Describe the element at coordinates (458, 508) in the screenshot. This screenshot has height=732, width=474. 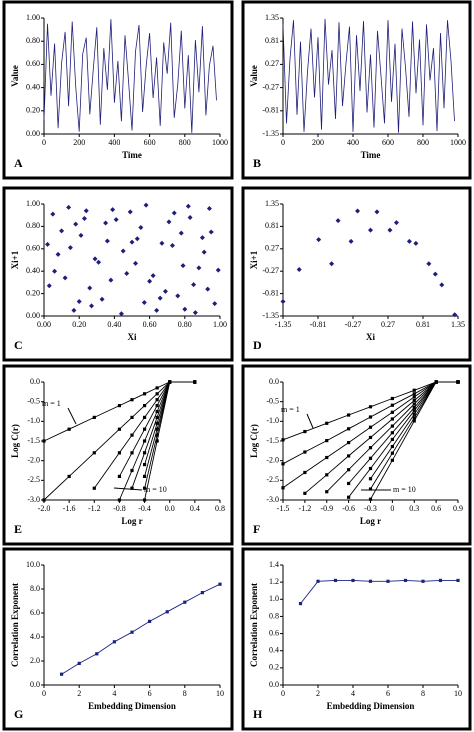
I see `x-tick-label: 0.9` at that location.